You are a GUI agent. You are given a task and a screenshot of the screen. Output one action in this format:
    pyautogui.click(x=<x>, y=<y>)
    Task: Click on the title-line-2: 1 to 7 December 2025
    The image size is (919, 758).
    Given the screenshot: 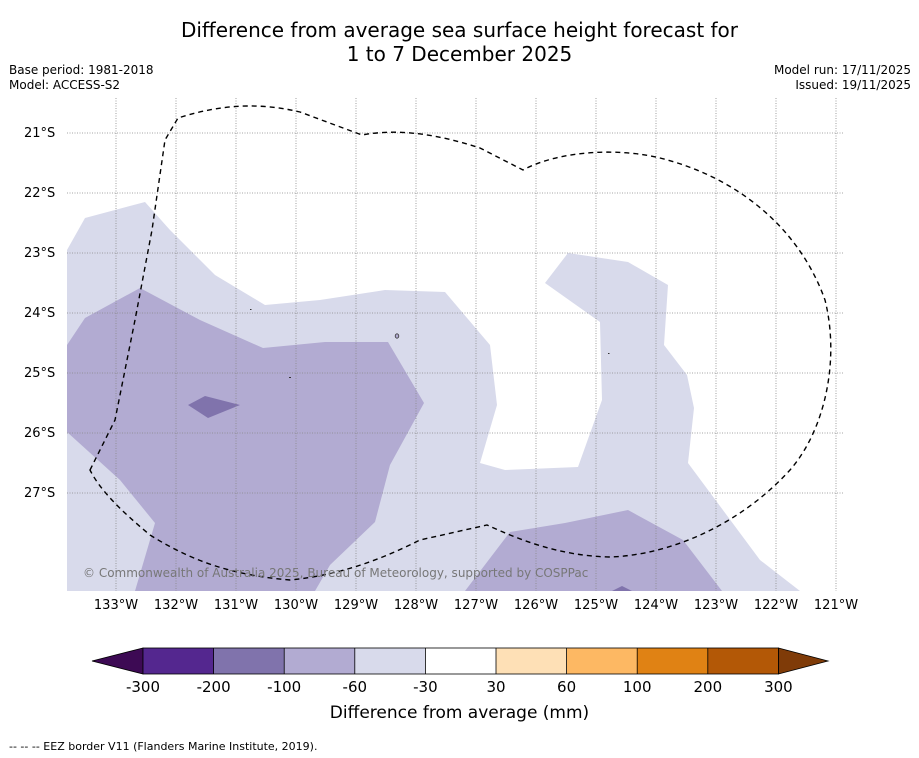 What is the action you would take?
    pyautogui.click(x=459, y=54)
    